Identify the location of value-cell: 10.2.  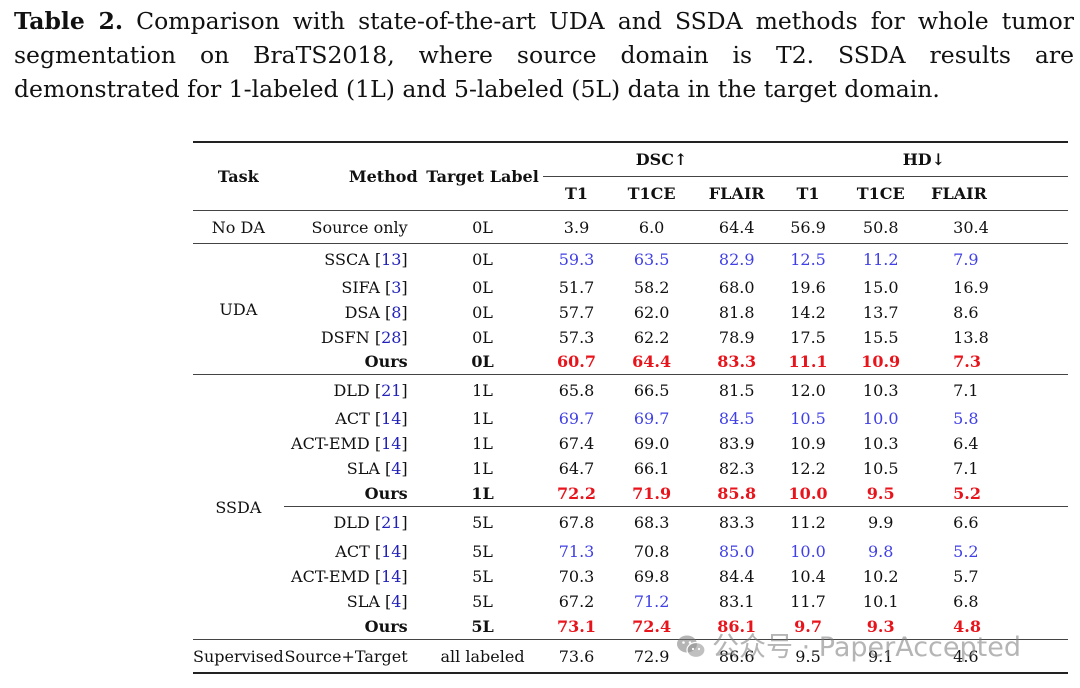
(880, 577).